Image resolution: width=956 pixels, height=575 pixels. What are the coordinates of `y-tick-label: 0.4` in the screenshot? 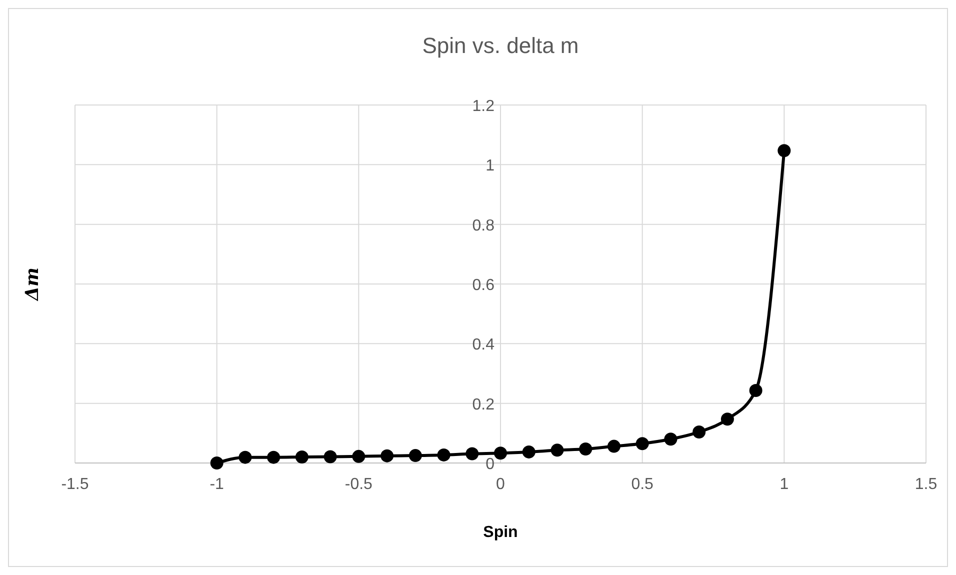 It's located at (483, 345).